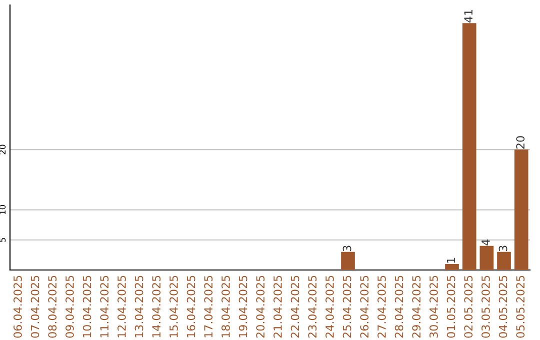 The width and height of the screenshot is (540, 340). Describe the element at coordinates (104, 307) in the screenshot. I see `x-tick-label: 11.04.2025` at that location.